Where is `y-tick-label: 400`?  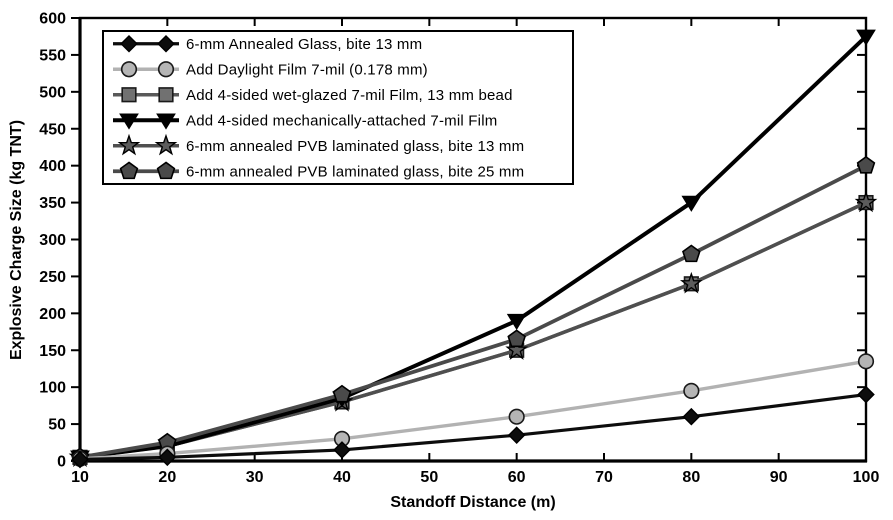
y-tick-label: 400 is located at coordinates (52, 166).